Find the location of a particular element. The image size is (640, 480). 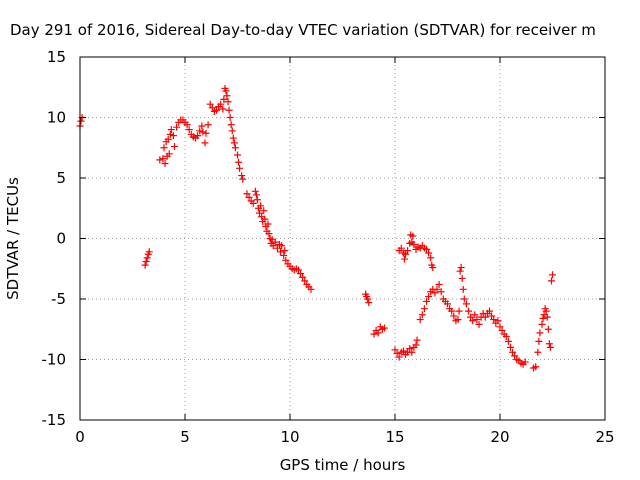

y-tick-label--5: -5 is located at coordinates (58, 299).